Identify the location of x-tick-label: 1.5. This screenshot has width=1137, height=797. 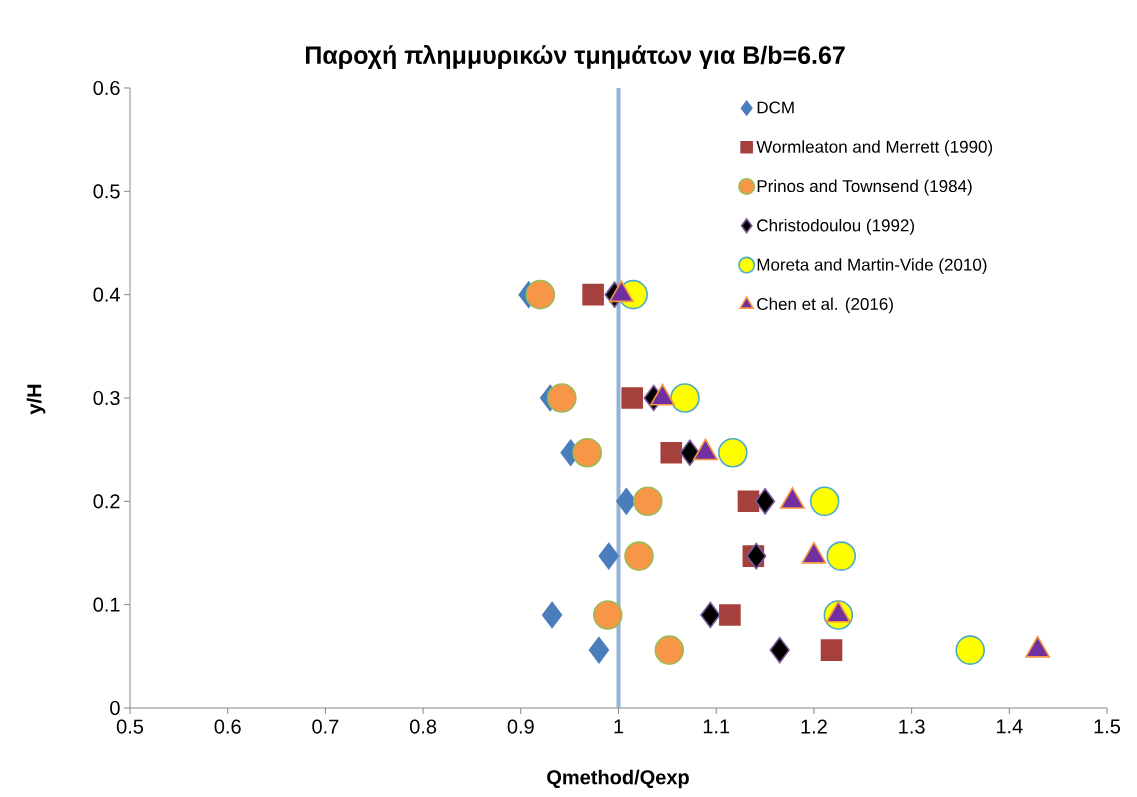
(1107, 726).